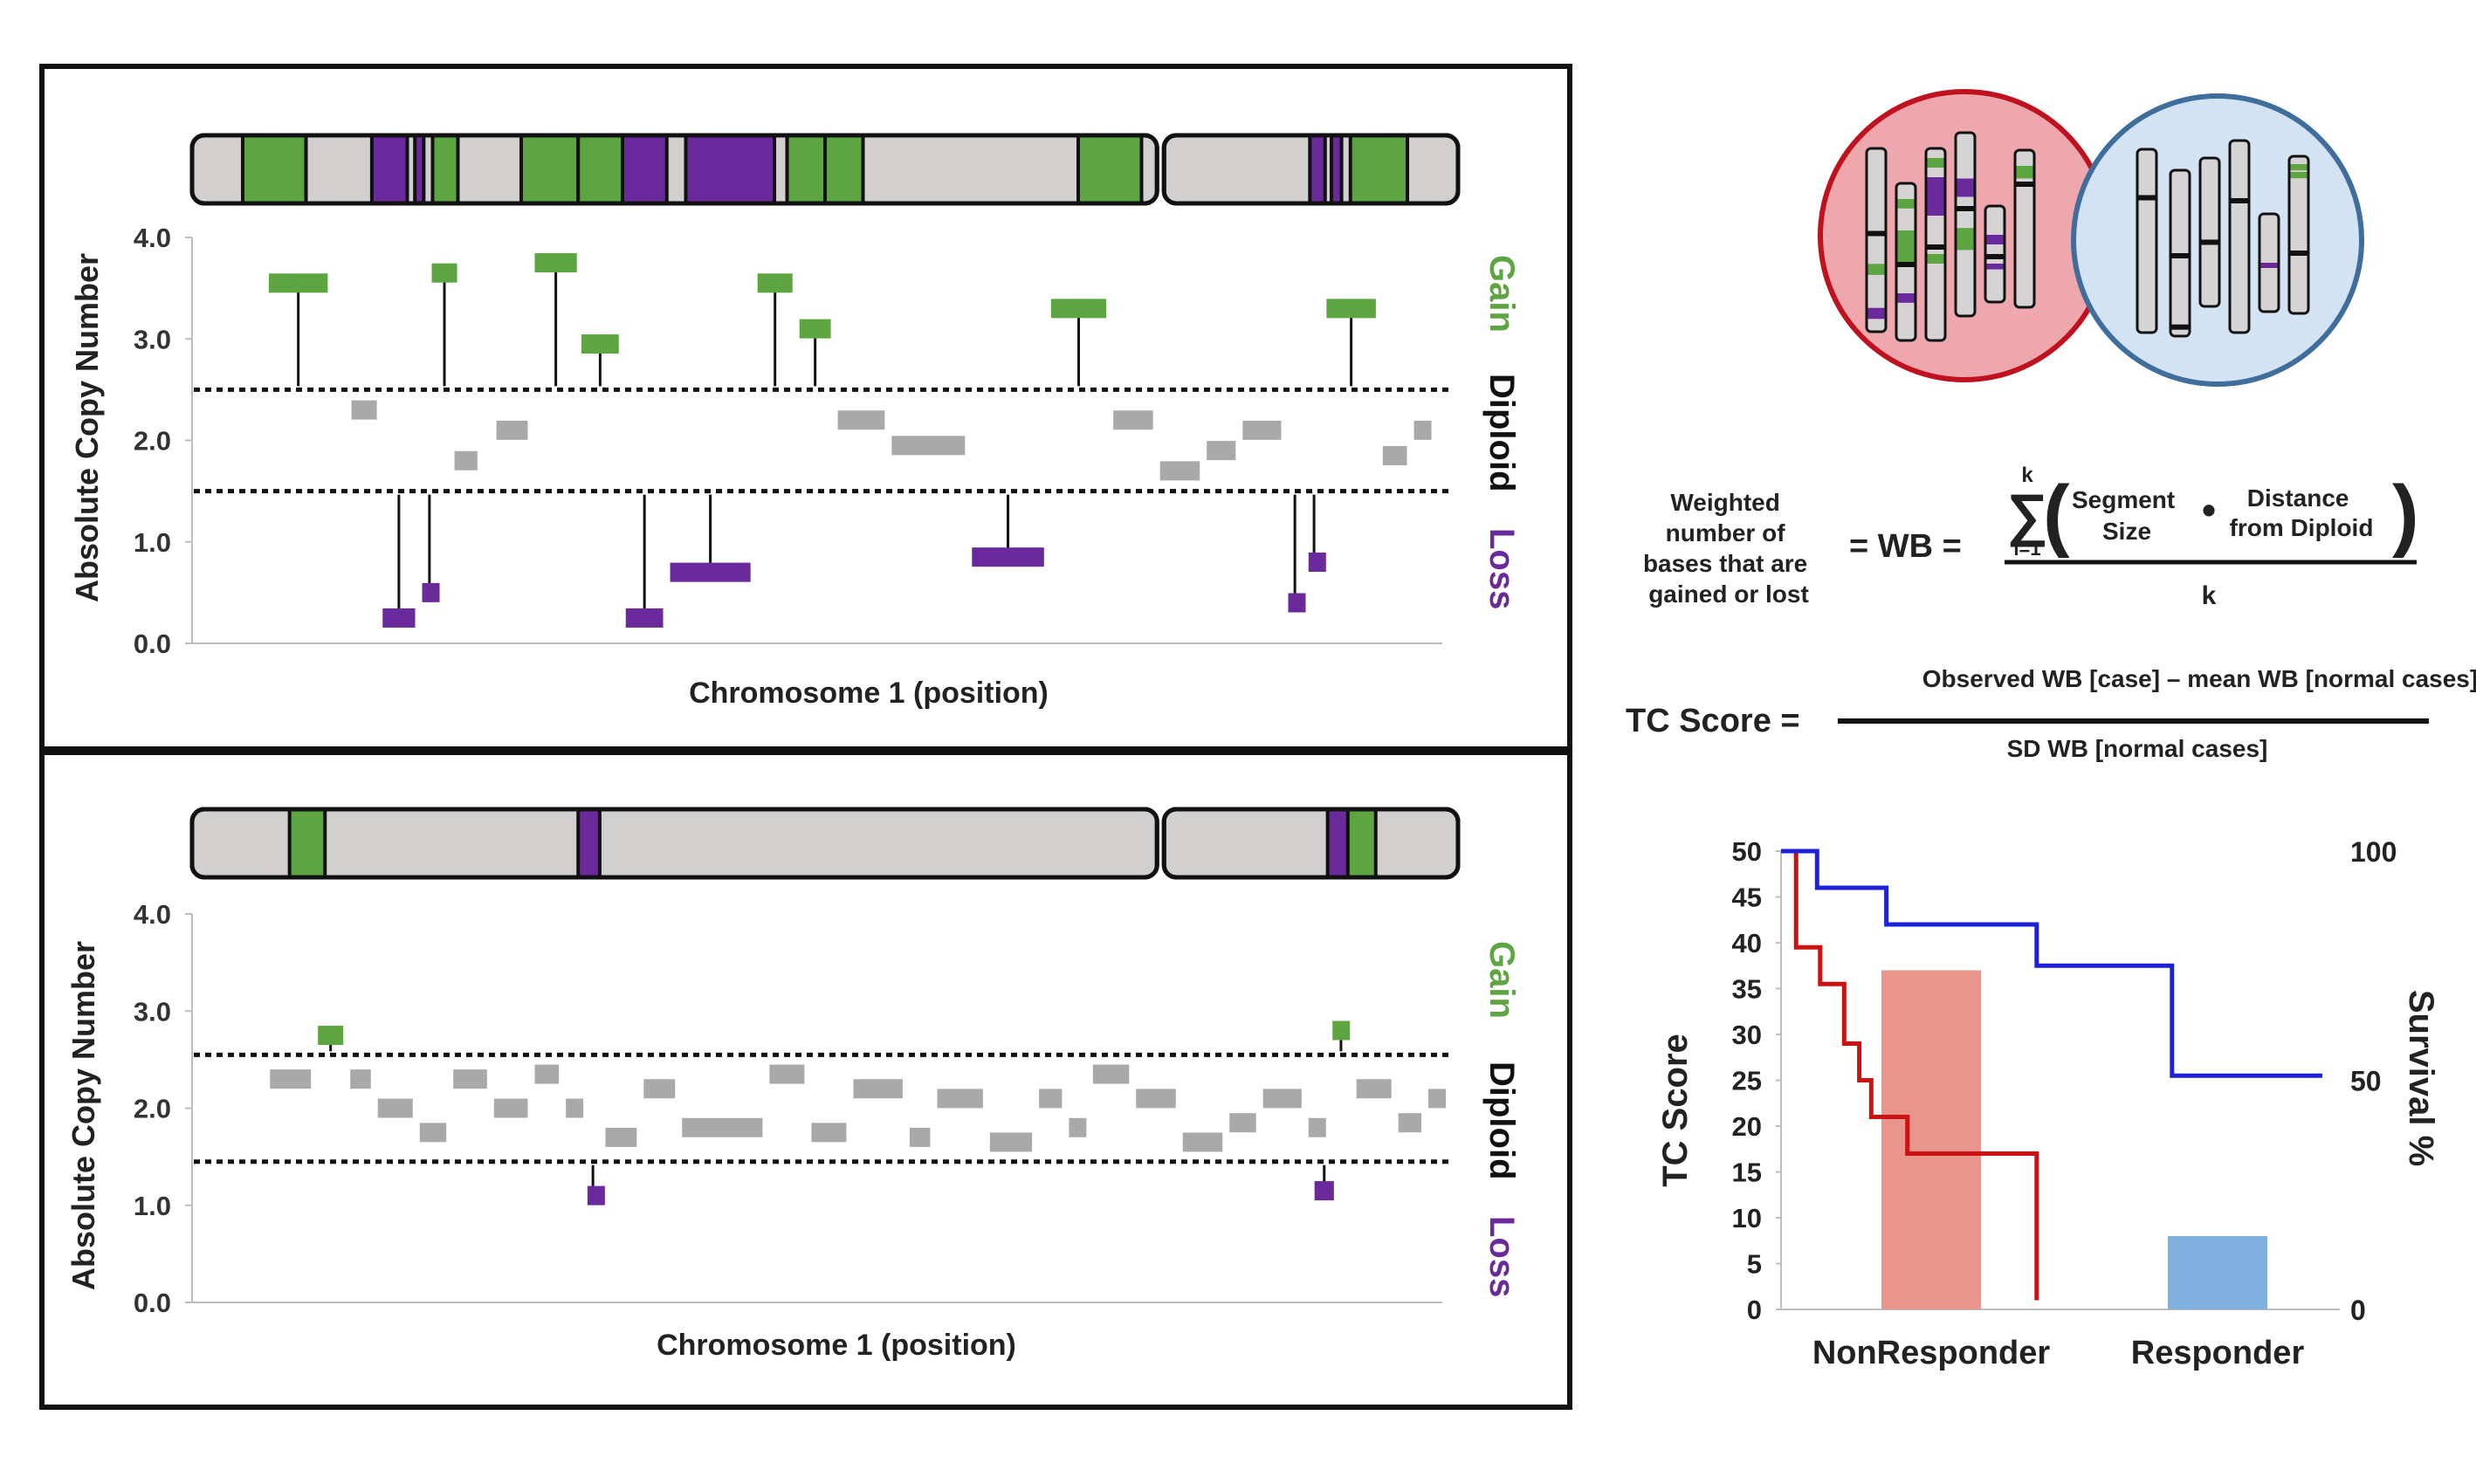  I want to click on tc-score-axis-label: TC Score, so click(1675, 1110).